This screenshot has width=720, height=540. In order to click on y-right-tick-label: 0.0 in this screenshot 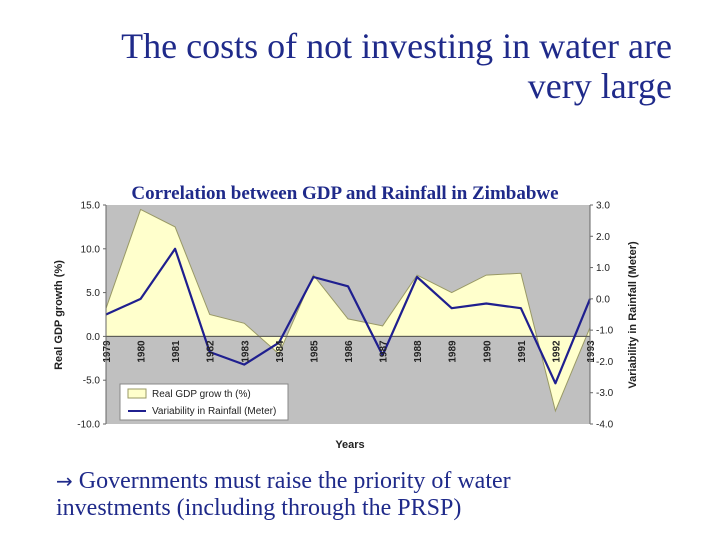, I will do `click(603, 299)`.